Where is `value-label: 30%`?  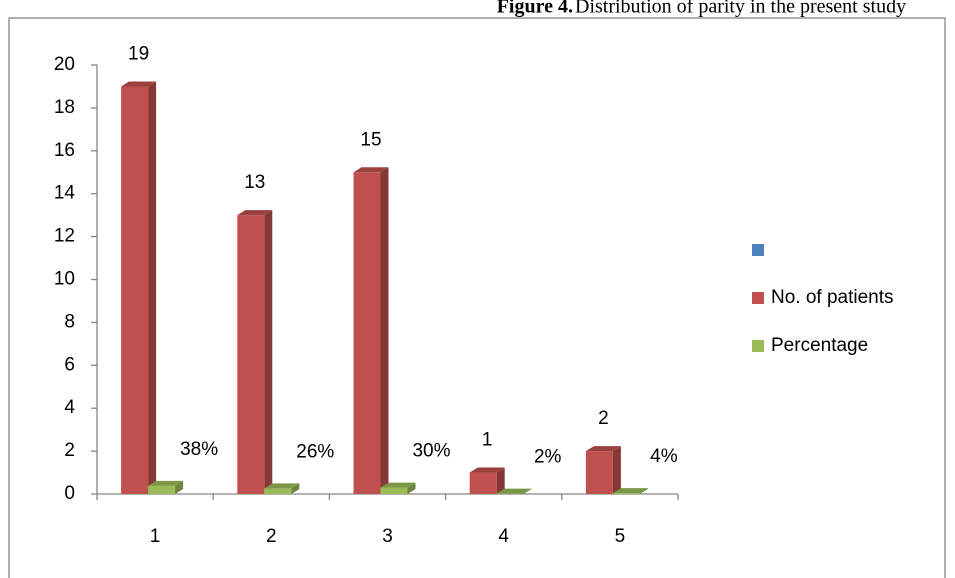
value-label: 30% is located at coordinates (431, 451).